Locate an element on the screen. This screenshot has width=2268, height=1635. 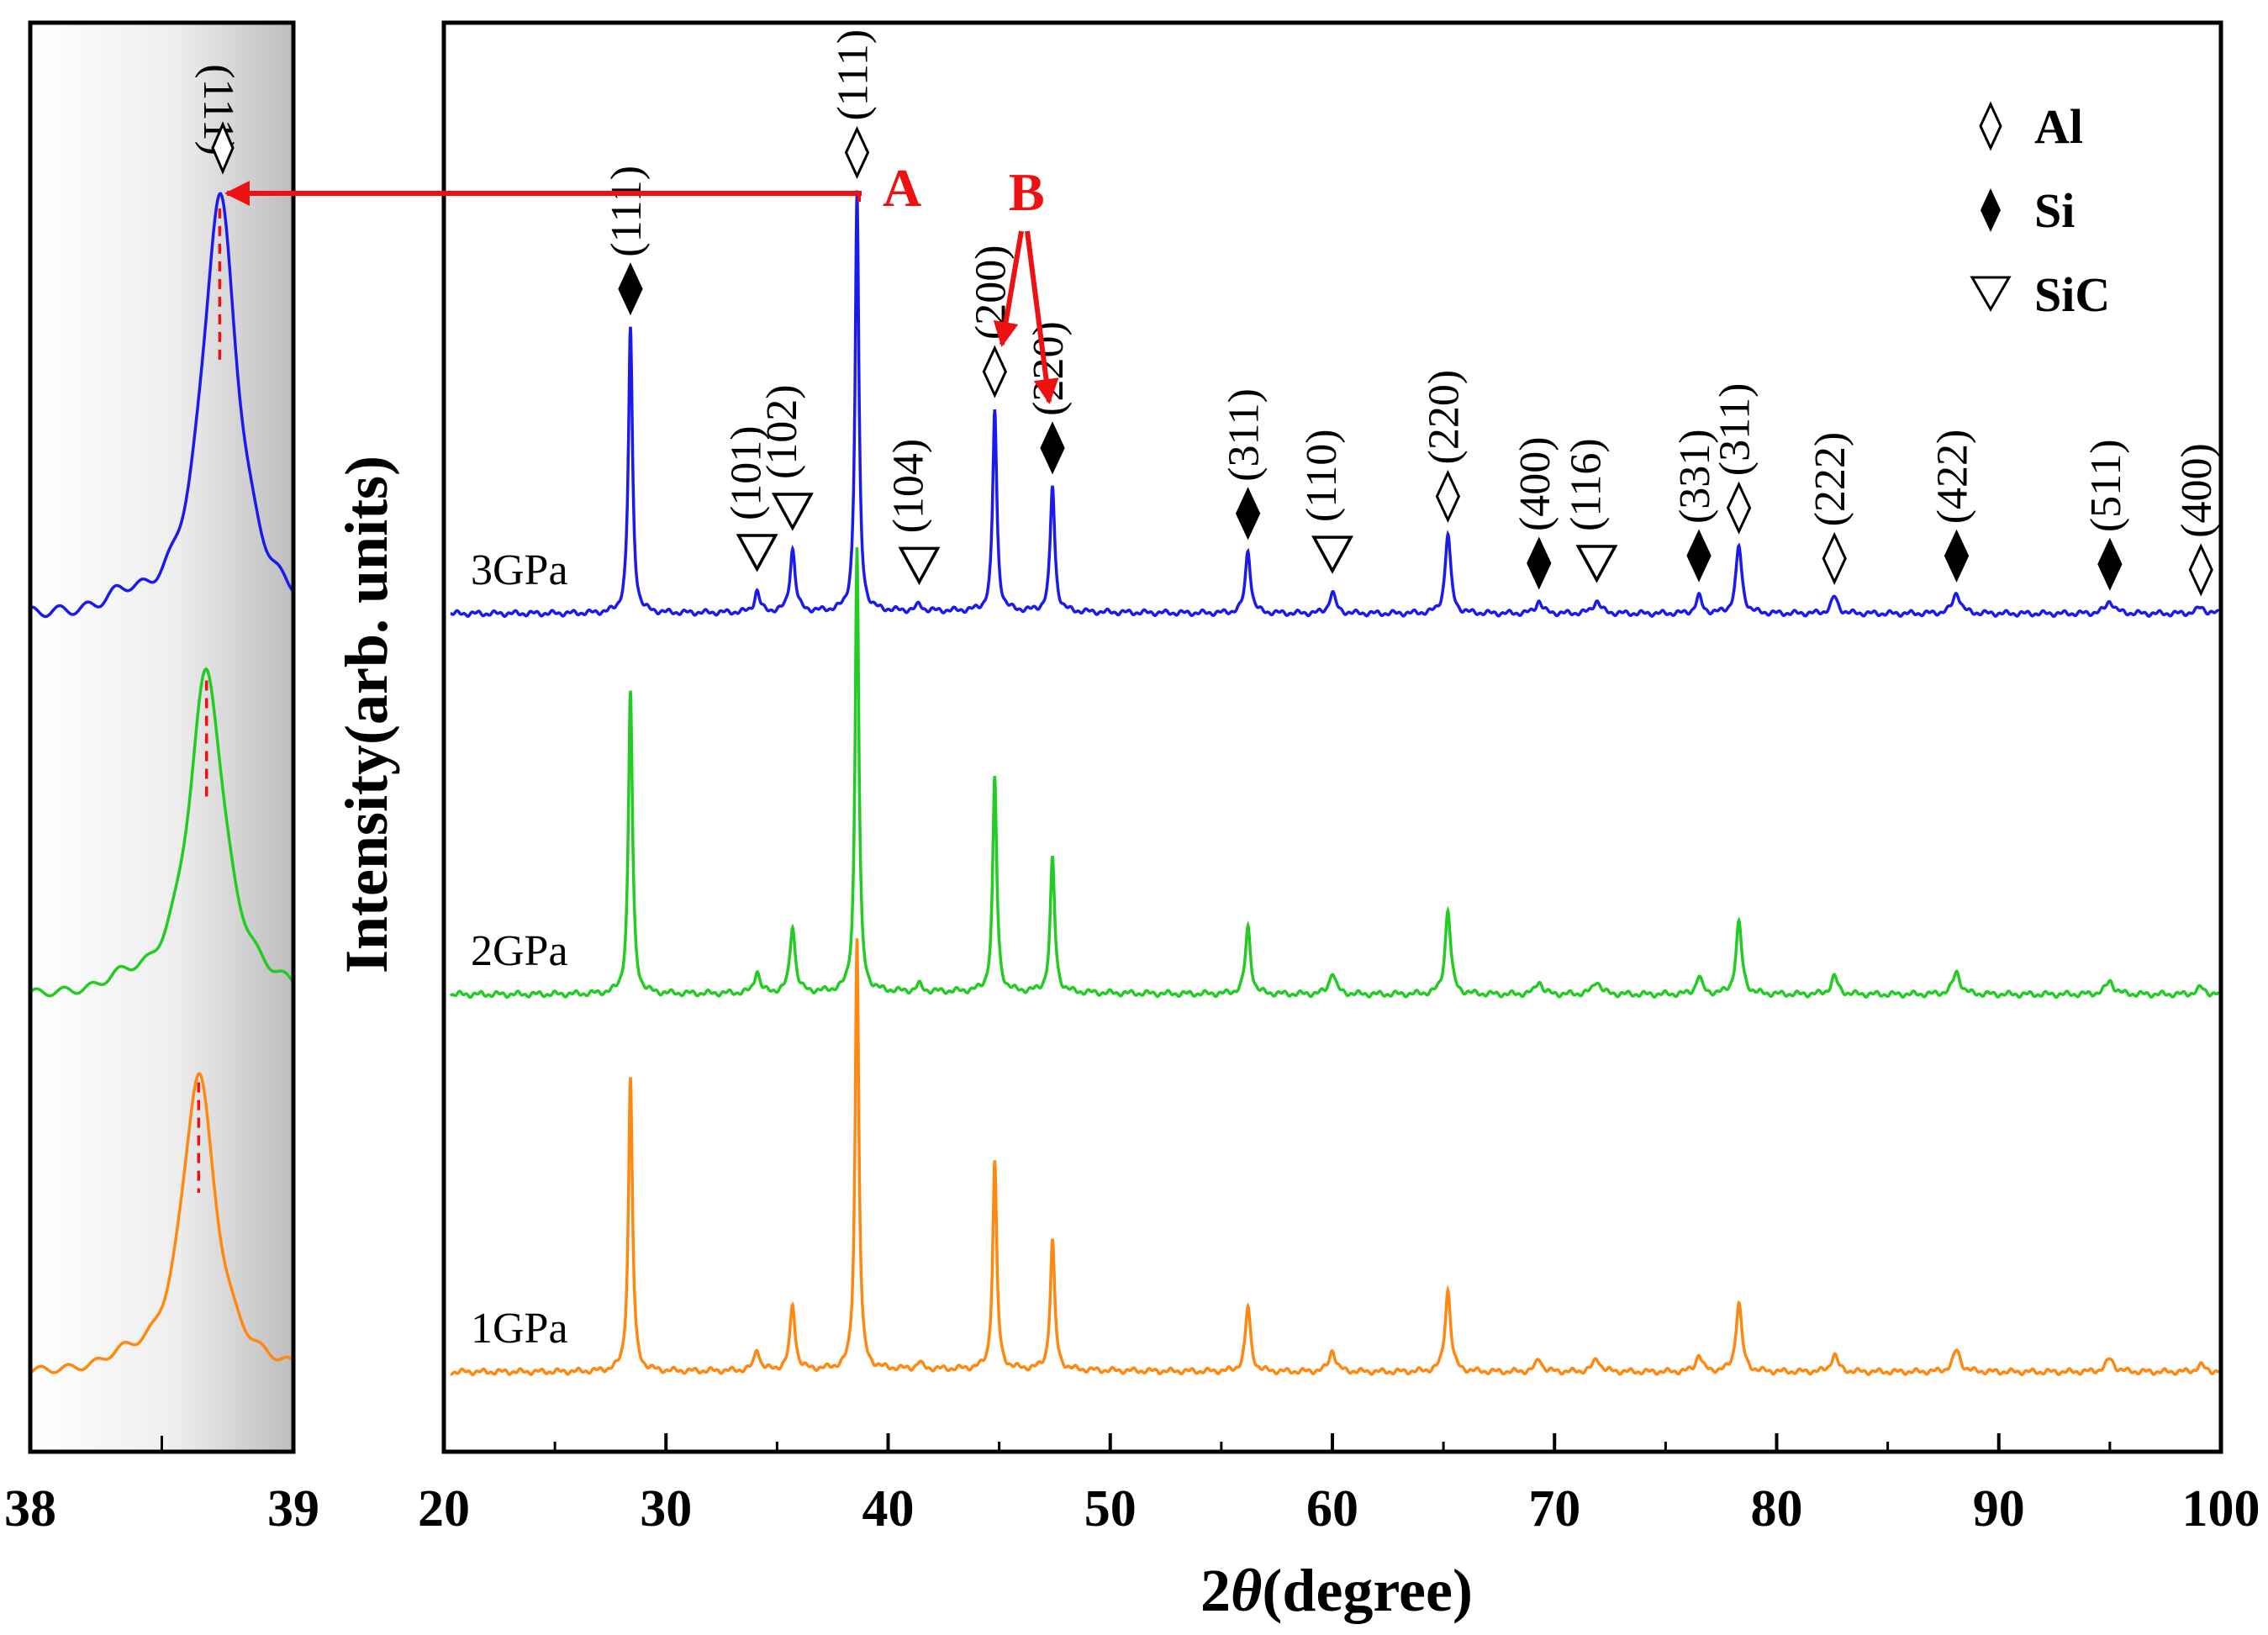
x-tick-label: 90 is located at coordinates (1999, 1508).